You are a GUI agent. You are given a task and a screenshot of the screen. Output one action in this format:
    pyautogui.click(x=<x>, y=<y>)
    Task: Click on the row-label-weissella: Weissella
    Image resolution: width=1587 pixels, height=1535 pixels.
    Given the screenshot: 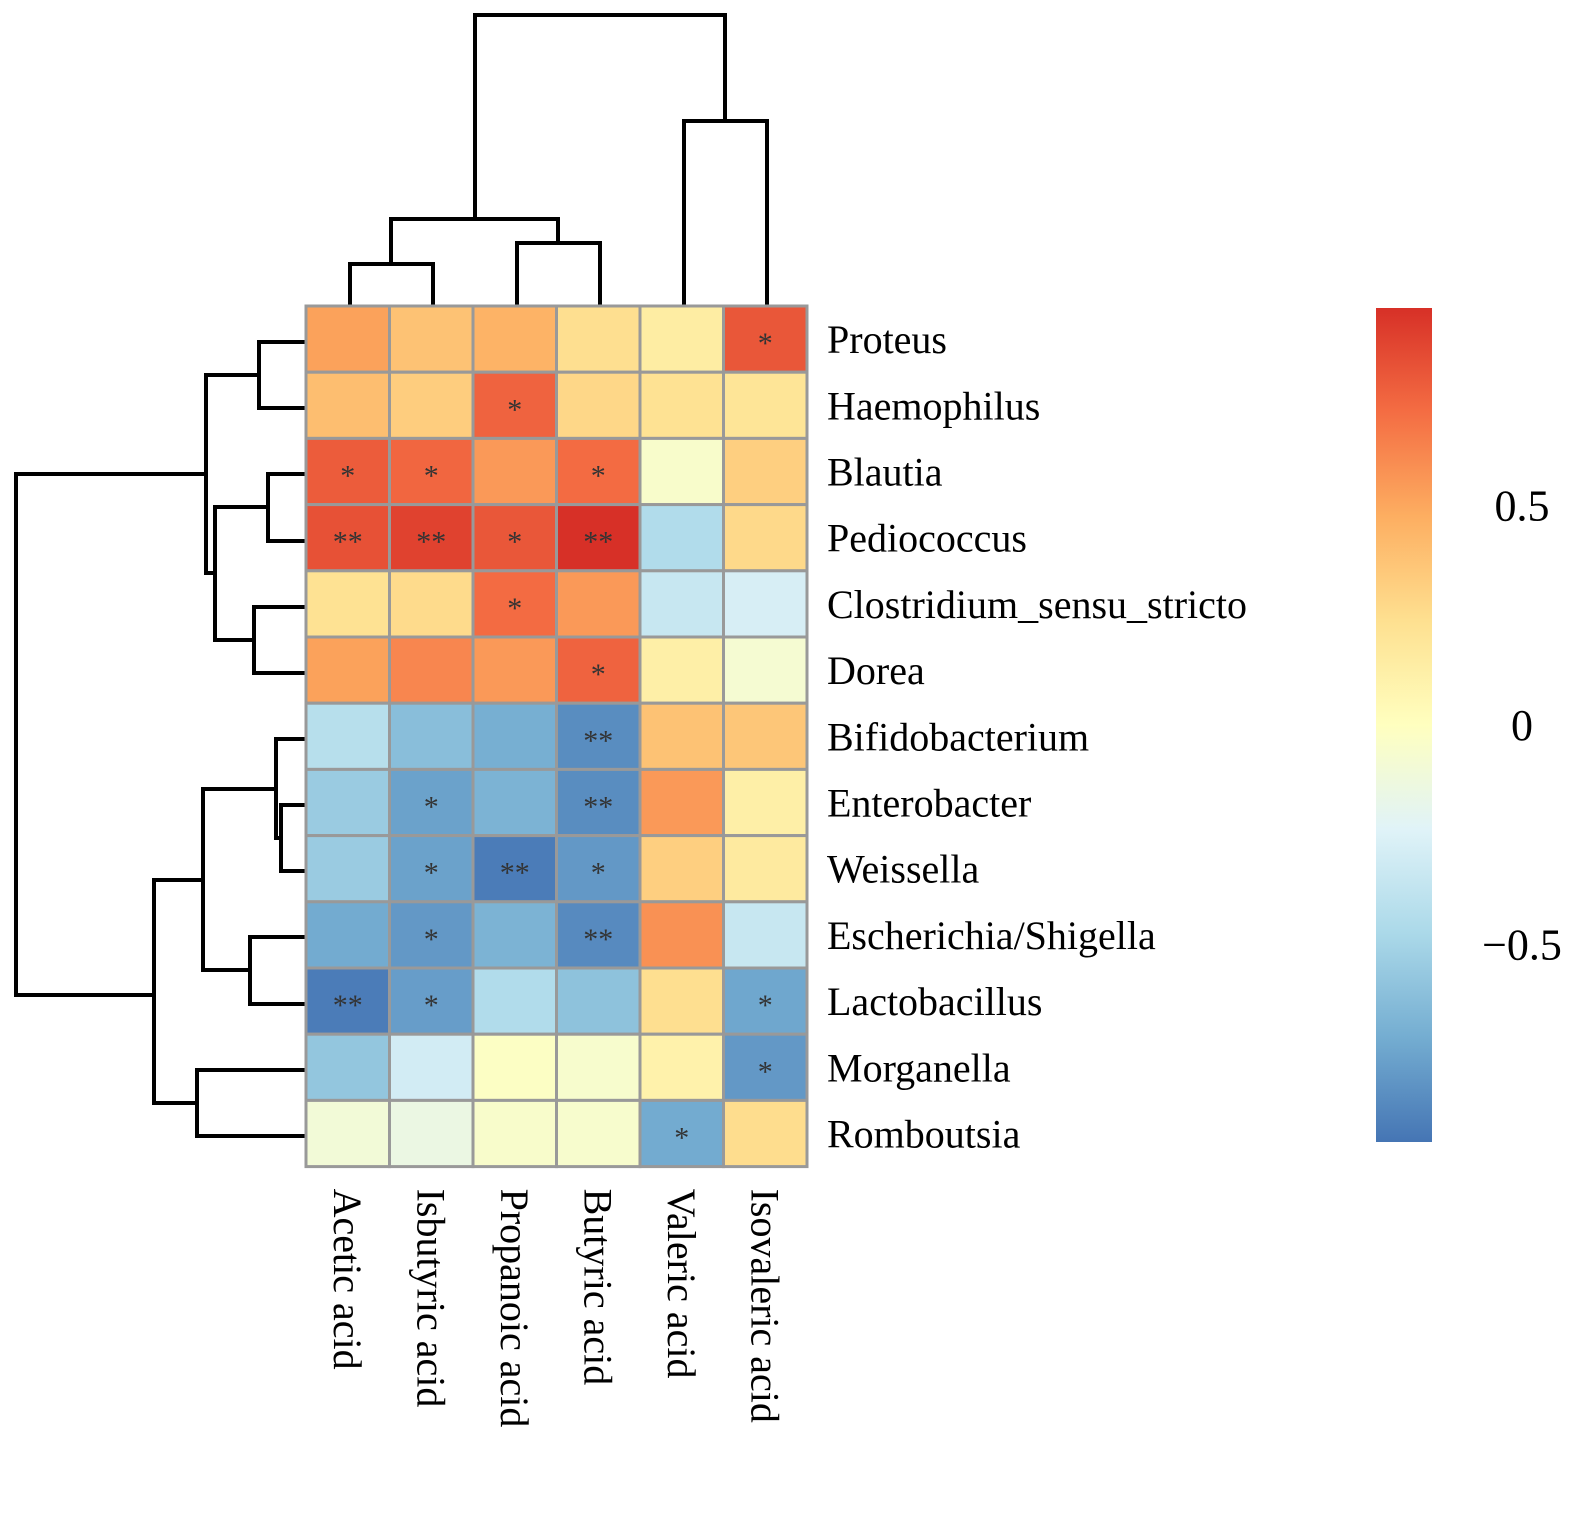 What is the action you would take?
    pyautogui.click(x=903, y=869)
    